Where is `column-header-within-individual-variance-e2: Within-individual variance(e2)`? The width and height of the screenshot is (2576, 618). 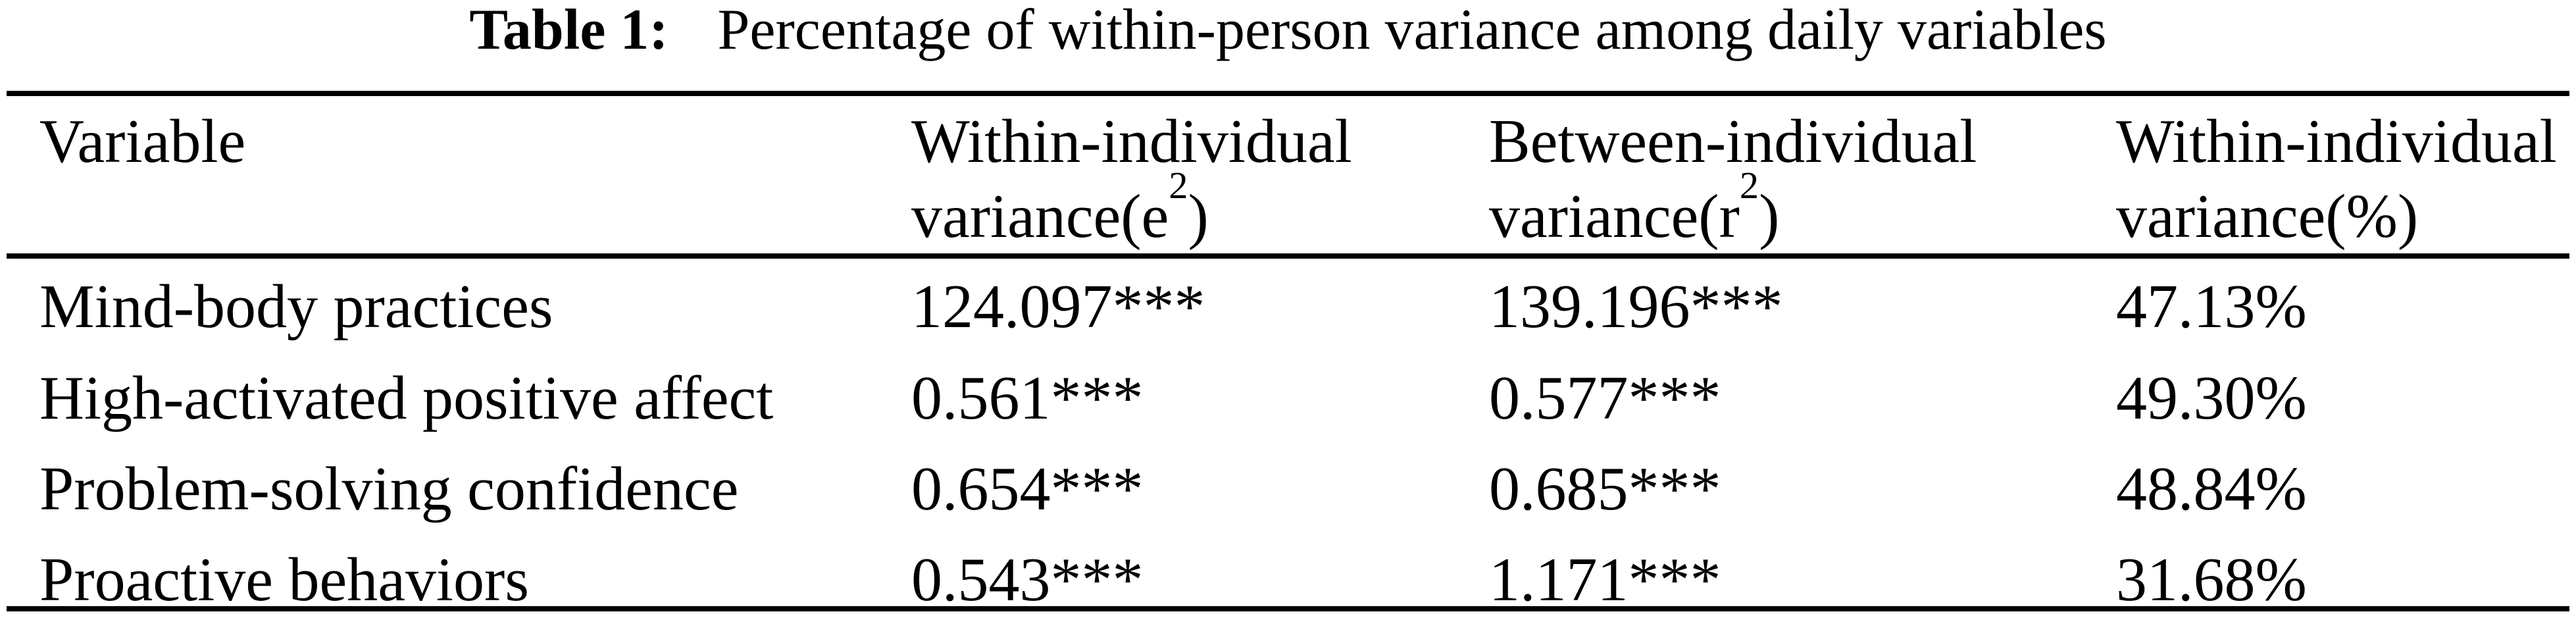
column-header-within-individual-variance-e2: Within-individual variance(e2) is located at coordinates (1131, 179).